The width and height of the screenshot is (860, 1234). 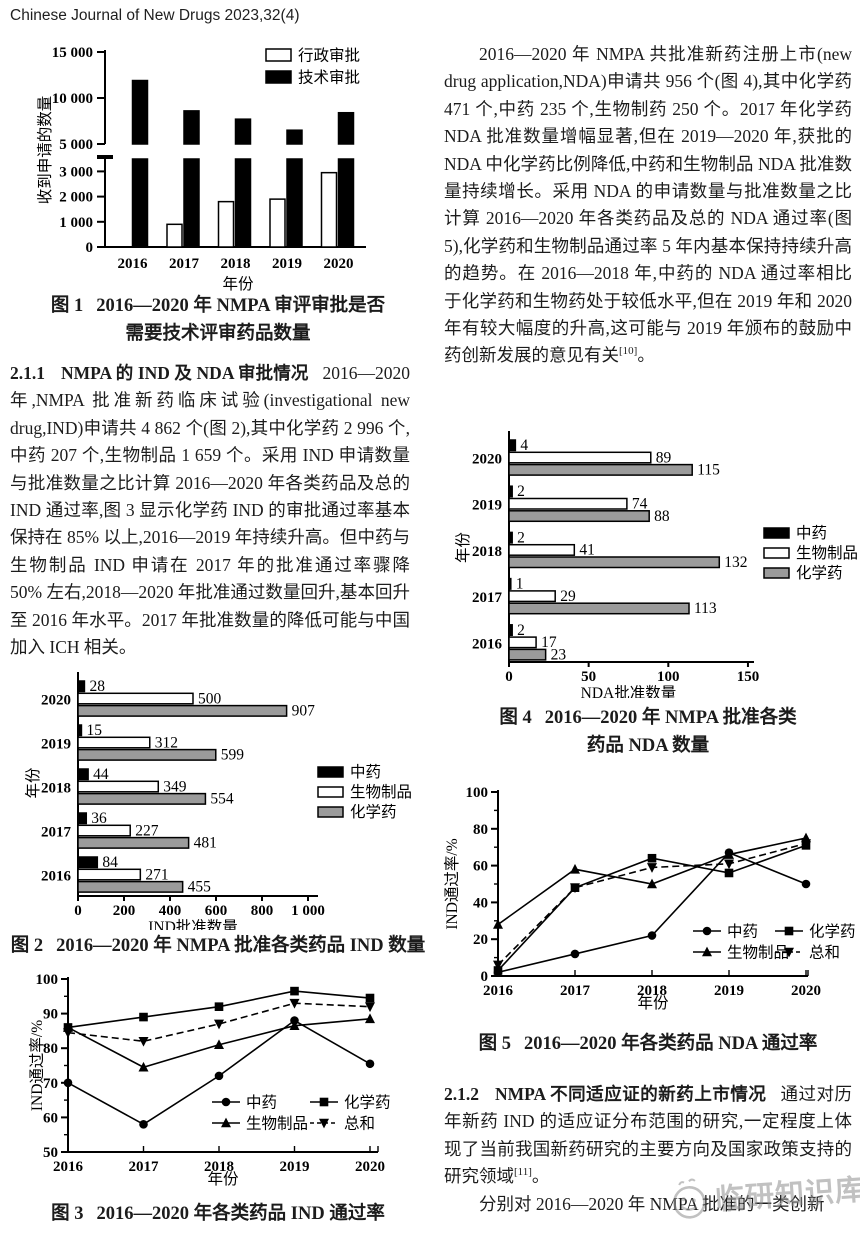 What do you see at coordinates (185, 373) in the screenshot?
I see `section-2-1-1-title: NMPA 的 IND 及 NDA 审批情况` at bounding box center [185, 373].